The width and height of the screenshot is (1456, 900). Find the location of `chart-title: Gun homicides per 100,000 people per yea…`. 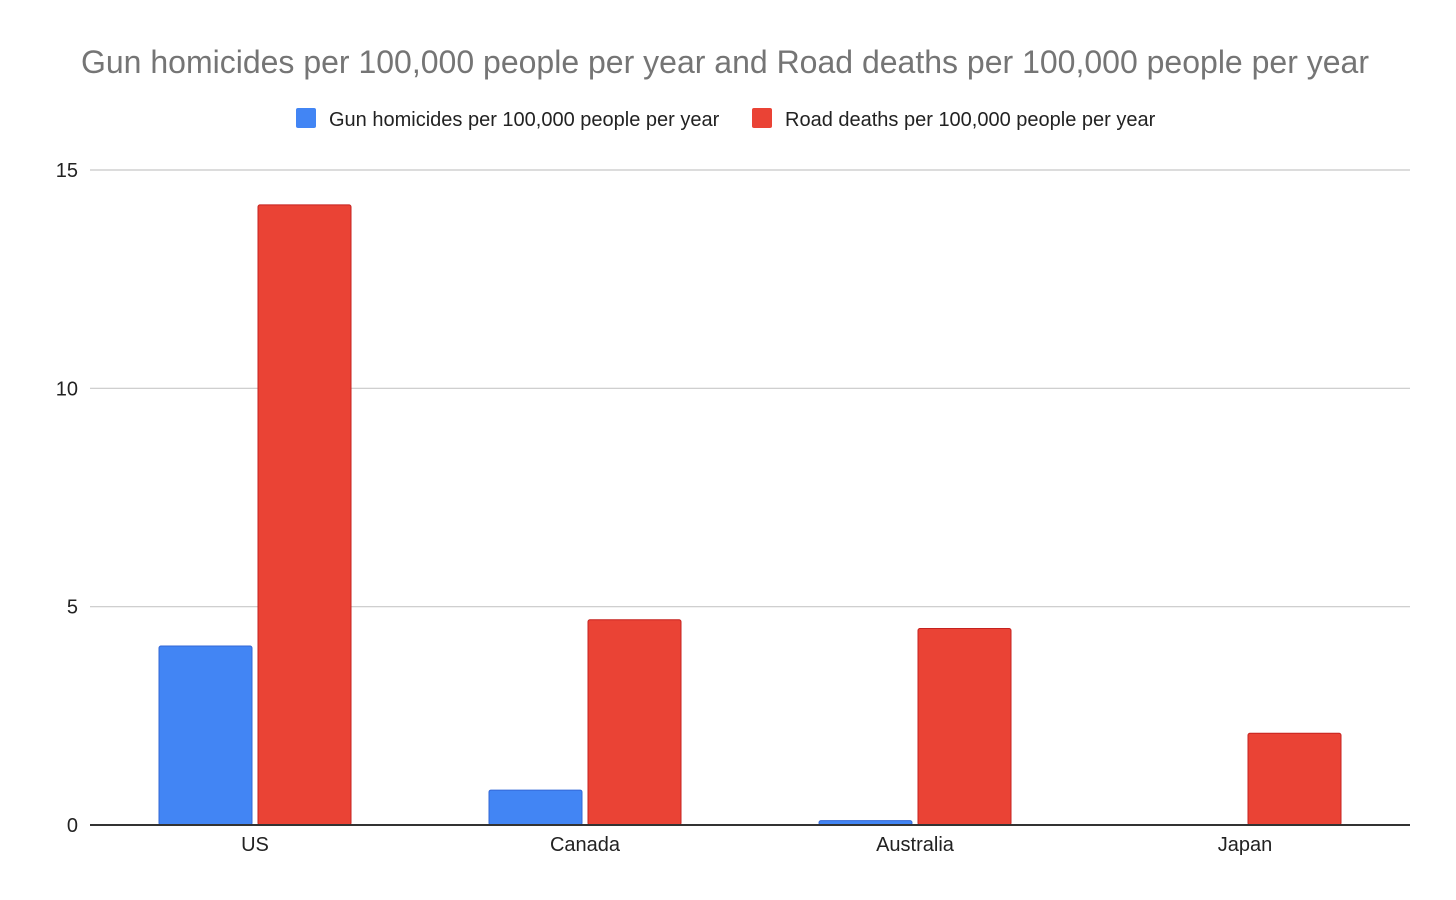

chart-title: Gun homicides per 100,000 people per yea… is located at coordinates (725, 62).